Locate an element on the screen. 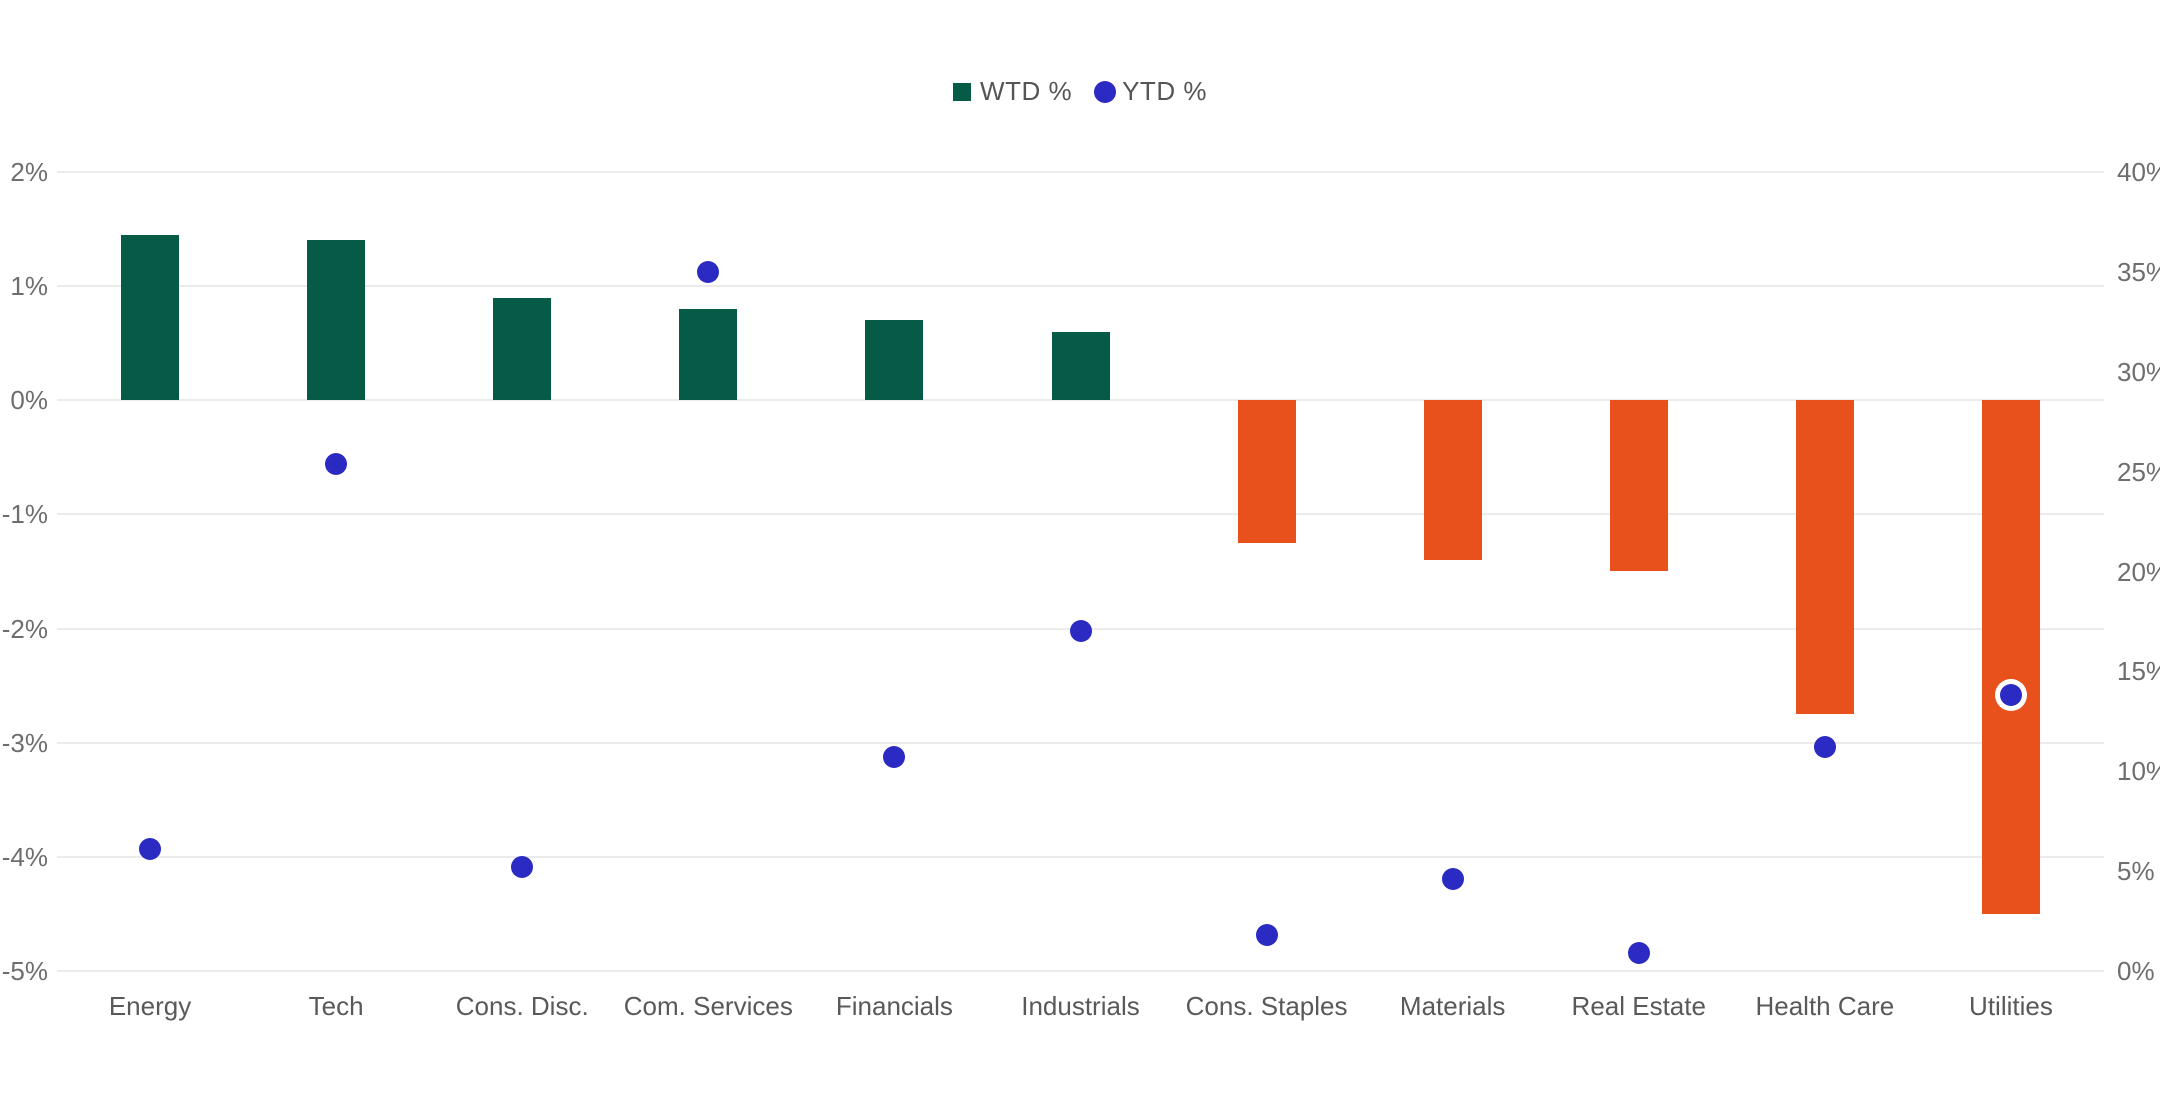  left-axis-tick-label: -3% is located at coordinates (24, 742).